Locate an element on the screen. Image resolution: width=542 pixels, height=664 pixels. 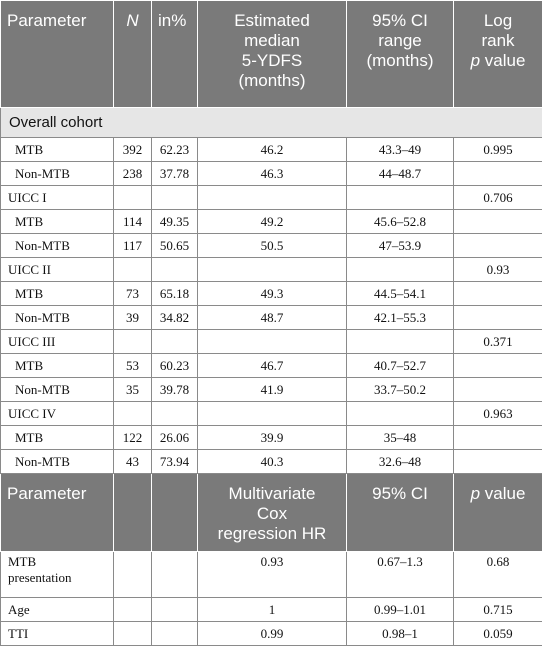
cell-parameter: UICC IV is located at coordinates (57, 413).